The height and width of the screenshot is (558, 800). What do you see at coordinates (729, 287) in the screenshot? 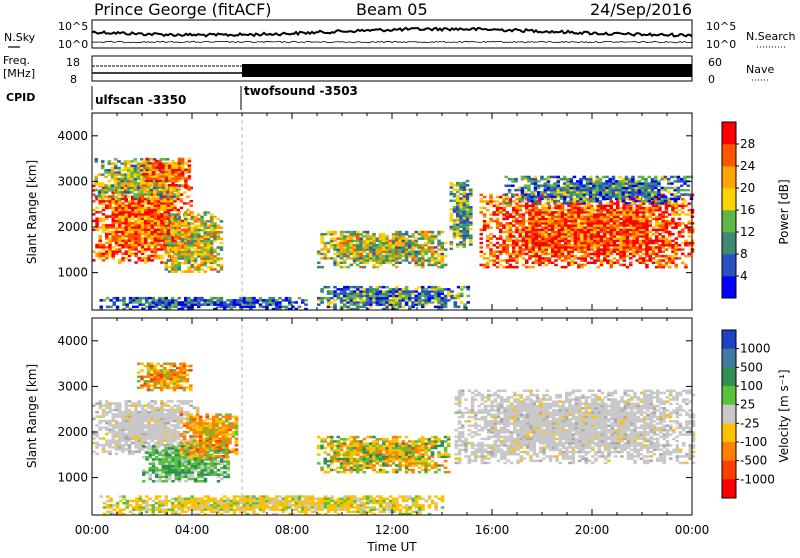
I see `power-colorbar-swatch` at bounding box center [729, 287].